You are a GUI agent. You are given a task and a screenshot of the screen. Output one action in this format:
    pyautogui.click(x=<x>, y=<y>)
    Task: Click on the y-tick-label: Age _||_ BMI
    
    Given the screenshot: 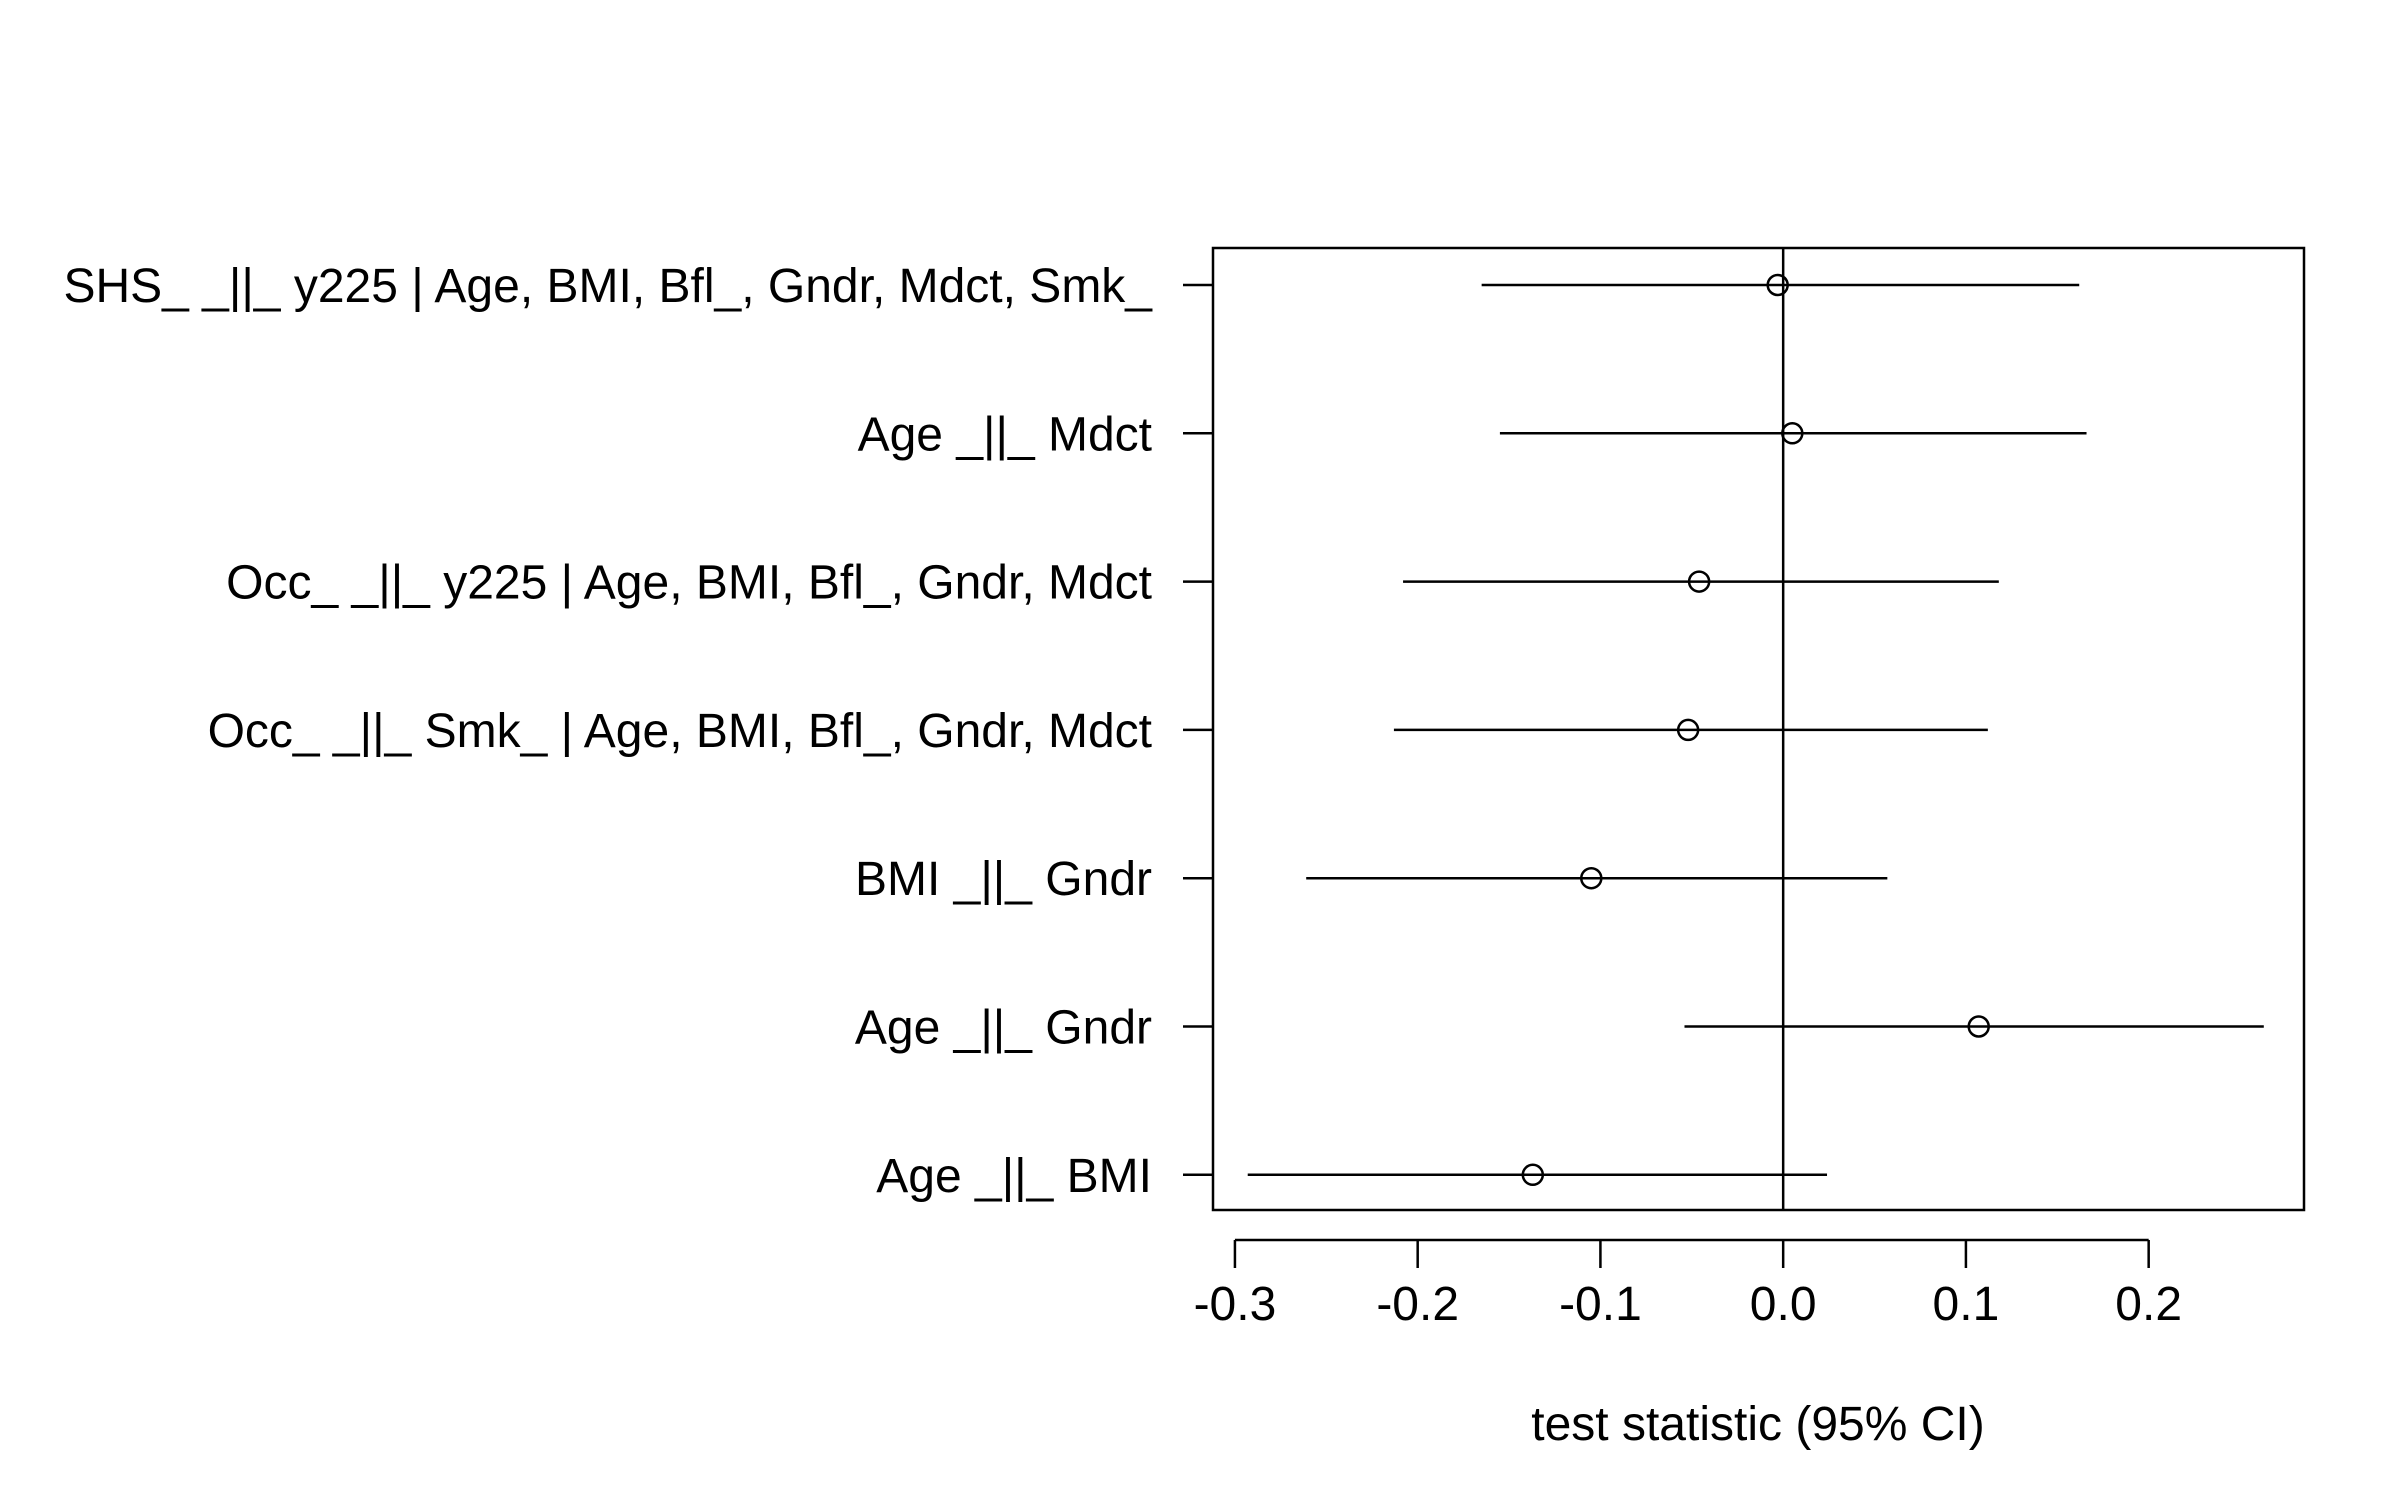 What is the action you would take?
    pyautogui.click(x=1014, y=1176)
    